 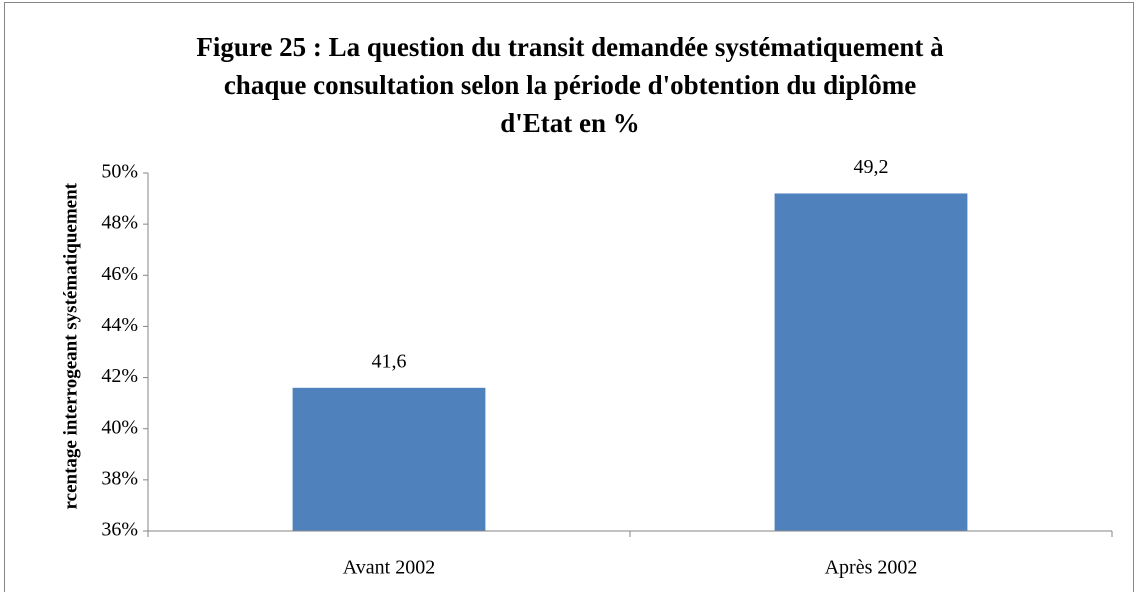 I want to click on y-tick-label: 50%, so click(x=119, y=172).